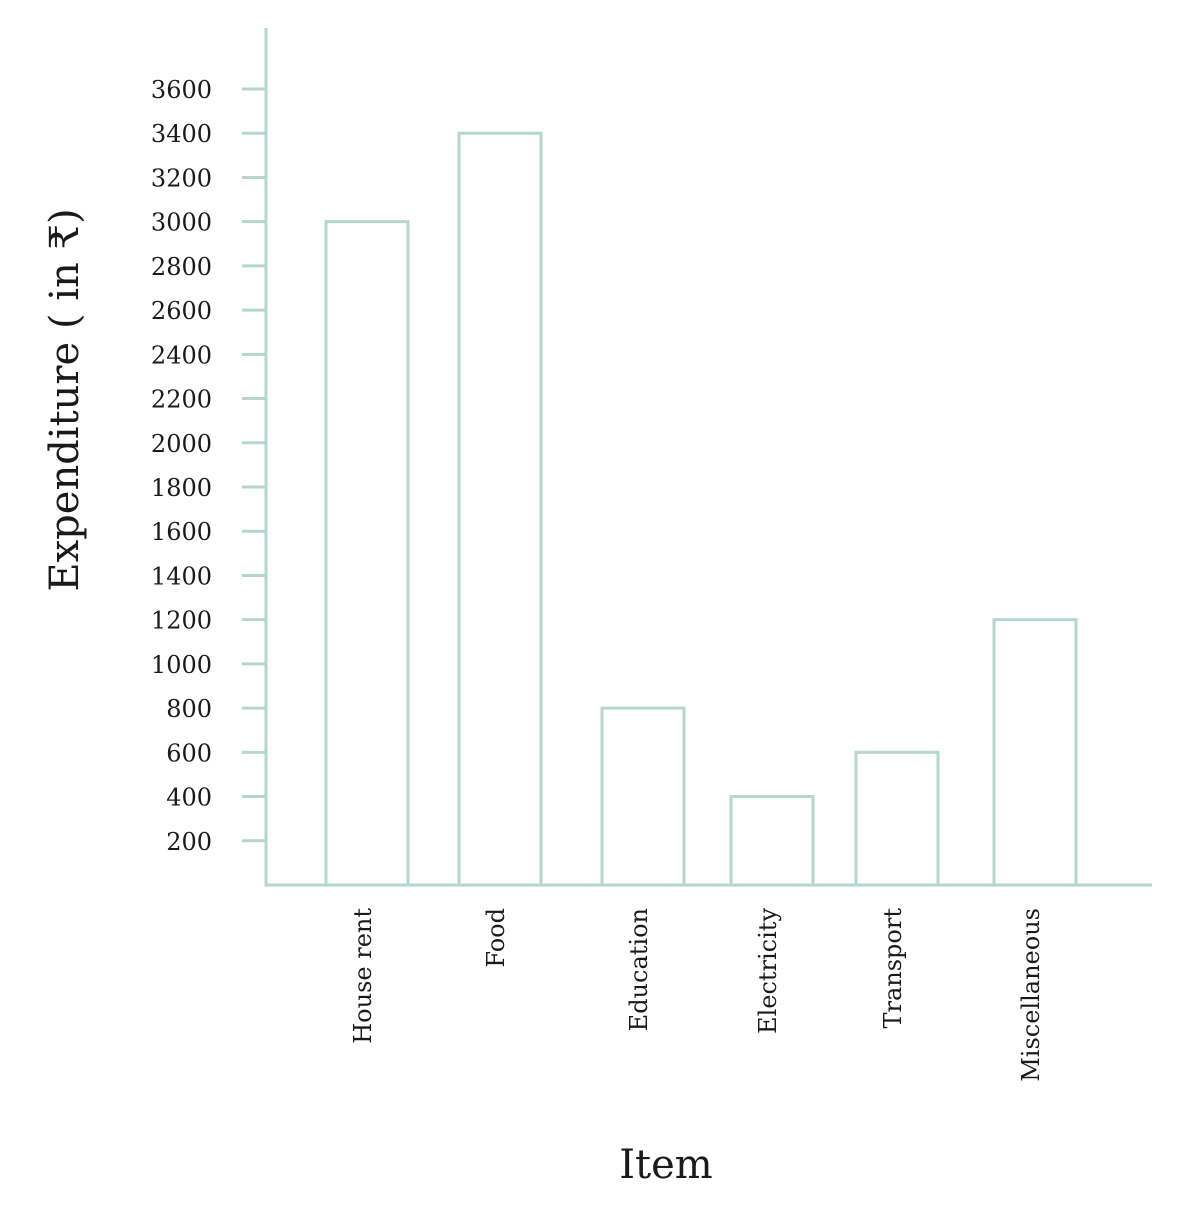 The height and width of the screenshot is (1215, 1181). Describe the element at coordinates (181, 532) in the screenshot. I see `y-tick-label: 1600` at that location.